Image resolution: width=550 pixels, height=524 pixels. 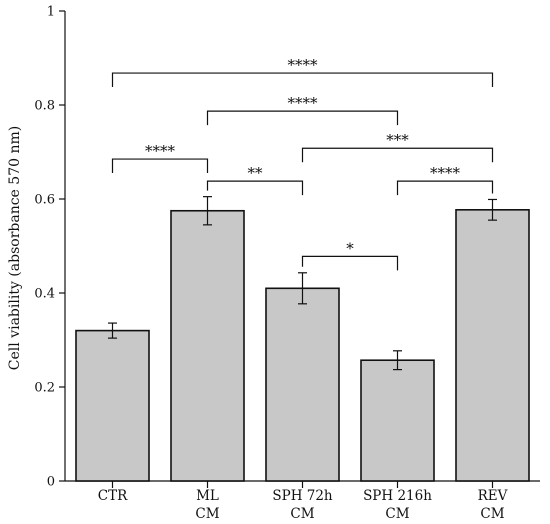 What do you see at coordinates (493, 496) in the screenshot?
I see `x-tick-label: REV` at bounding box center [493, 496].